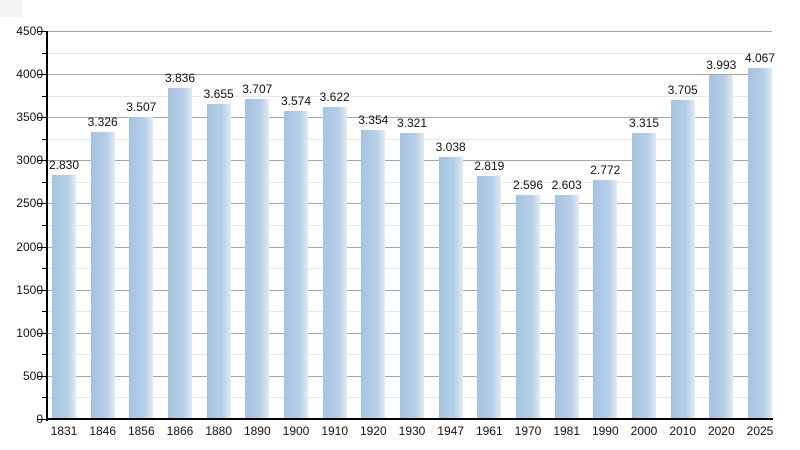 Image resolution: width=800 pixels, height=450 pixels. What do you see at coordinates (528, 431) in the screenshot?
I see `x-axis-tick-label: 1970` at bounding box center [528, 431].